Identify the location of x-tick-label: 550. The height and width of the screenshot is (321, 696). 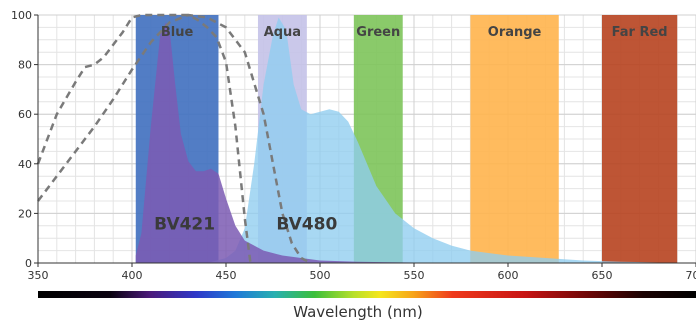
(414, 275).